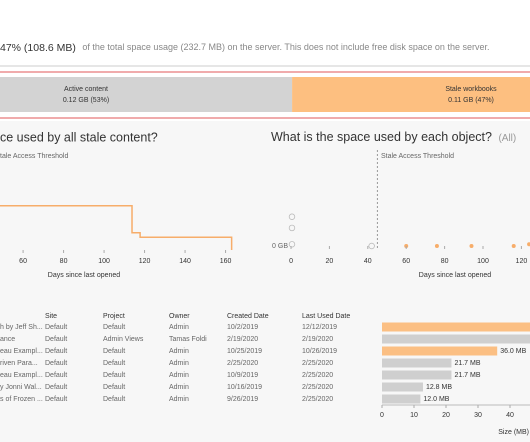  Describe the element at coordinates (280, 246) in the screenshot. I see `y-tick-label: 0 GB` at that location.